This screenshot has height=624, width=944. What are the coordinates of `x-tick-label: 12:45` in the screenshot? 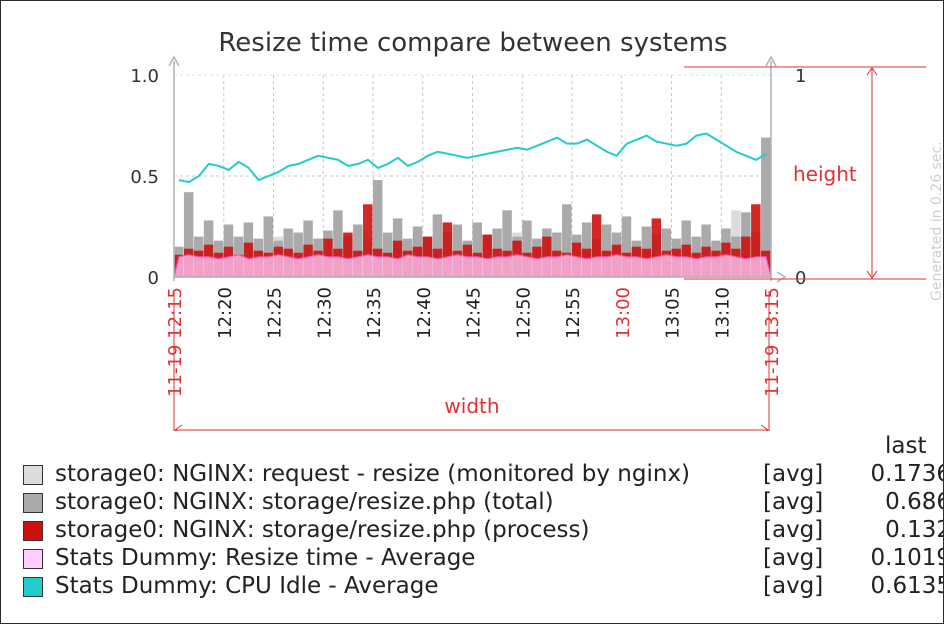 It's located at (474, 313).